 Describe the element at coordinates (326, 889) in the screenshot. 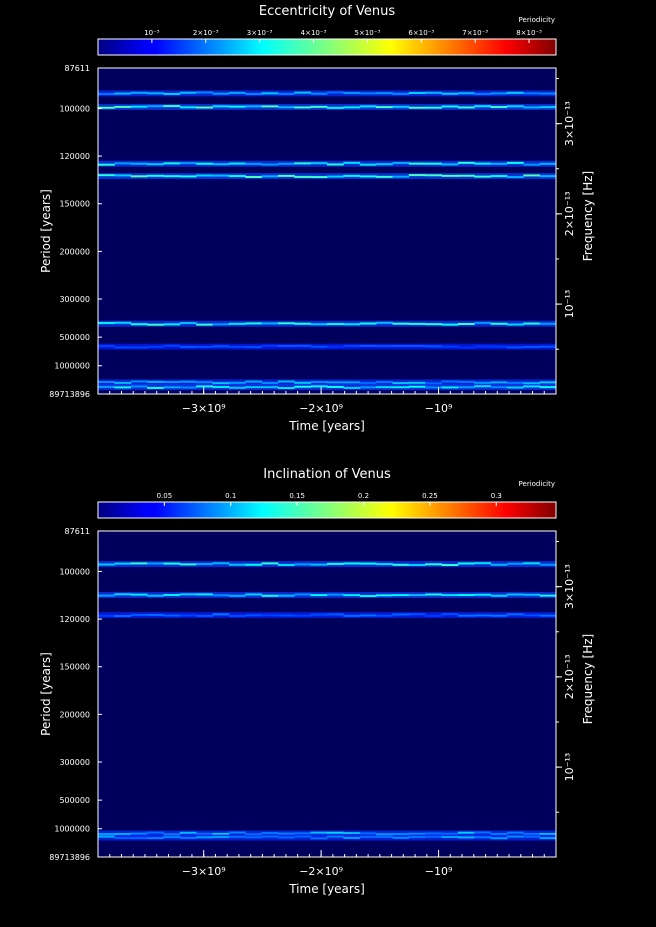

I see `x-axis-label: Time [years]` at that location.